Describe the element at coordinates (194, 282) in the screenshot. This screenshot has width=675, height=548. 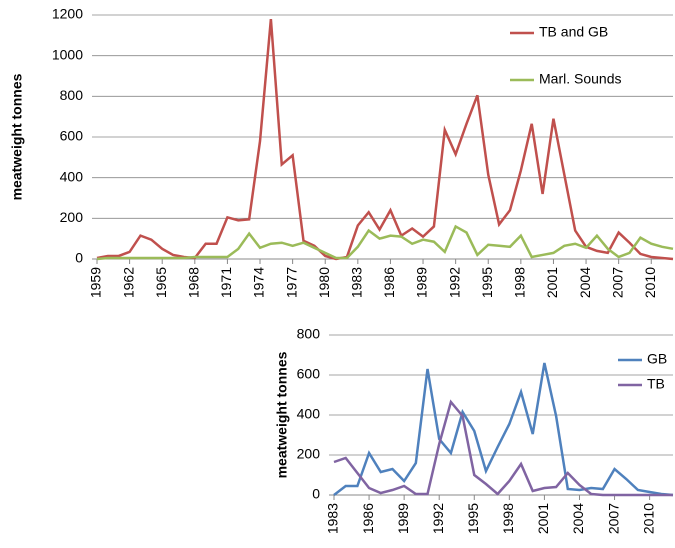
I see `x-tick-label: 1968` at that location.